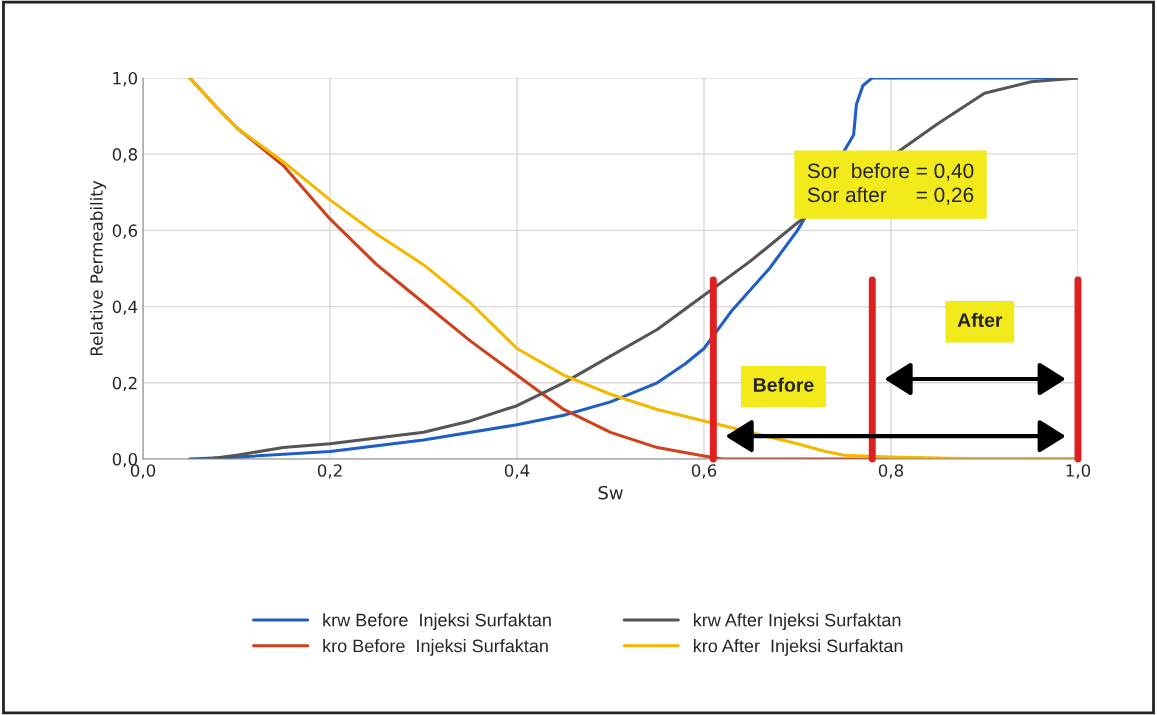 Image resolution: width=1157 pixels, height=715 pixels. What do you see at coordinates (797, 621) in the screenshot?
I see `legend-label: krw After Injeksi Surfaktan` at bounding box center [797, 621].